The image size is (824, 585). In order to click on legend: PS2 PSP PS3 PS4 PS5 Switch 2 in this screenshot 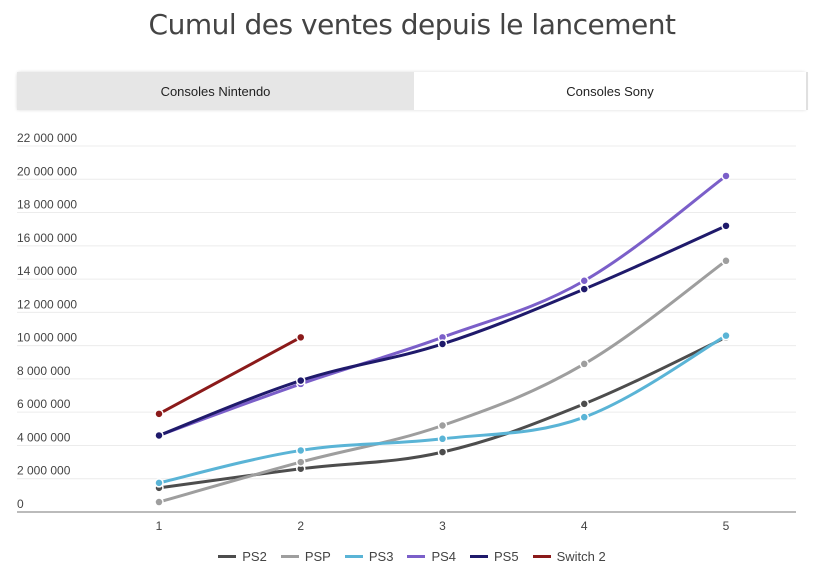, I will do `click(412, 556)`.